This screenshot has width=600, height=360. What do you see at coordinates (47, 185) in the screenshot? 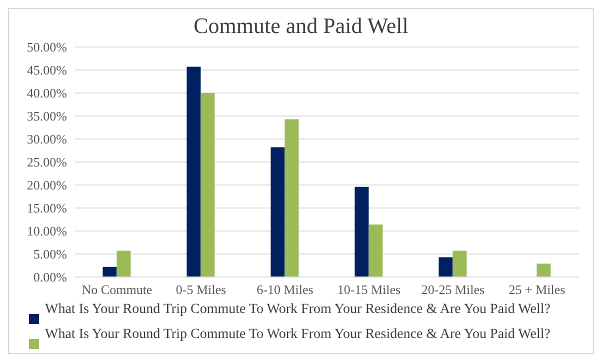
I see `y-tick-label: 20.00%` at bounding box center [47, 185].